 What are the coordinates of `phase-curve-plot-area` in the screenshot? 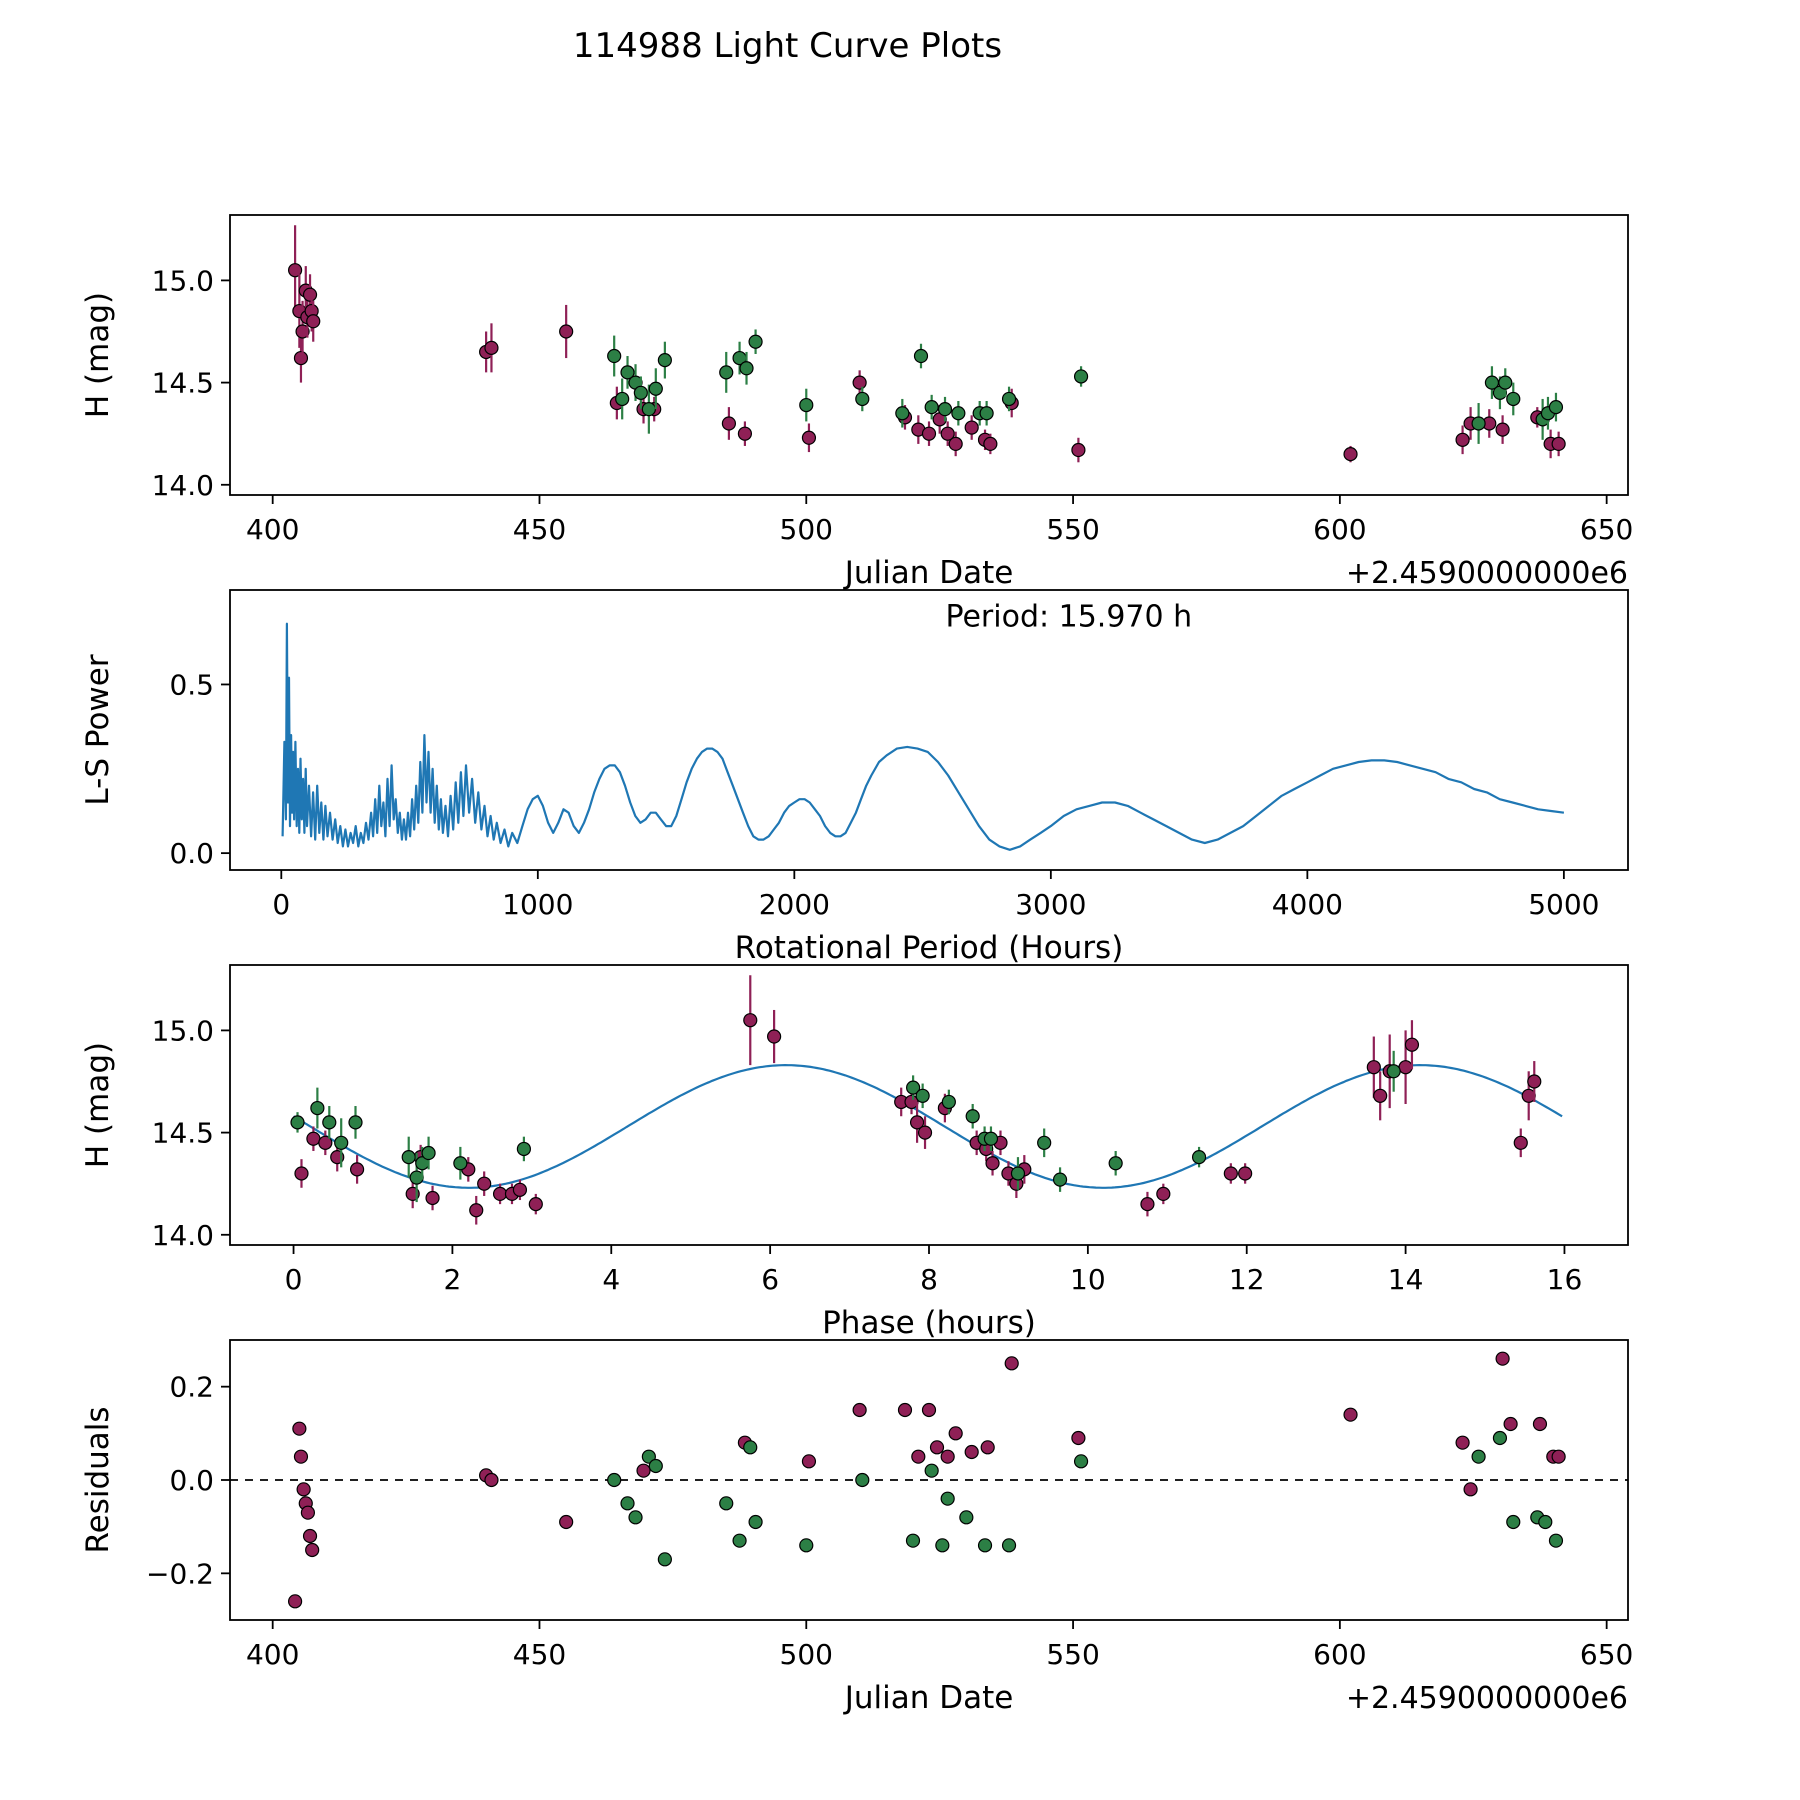 It's located at (926, 1100).